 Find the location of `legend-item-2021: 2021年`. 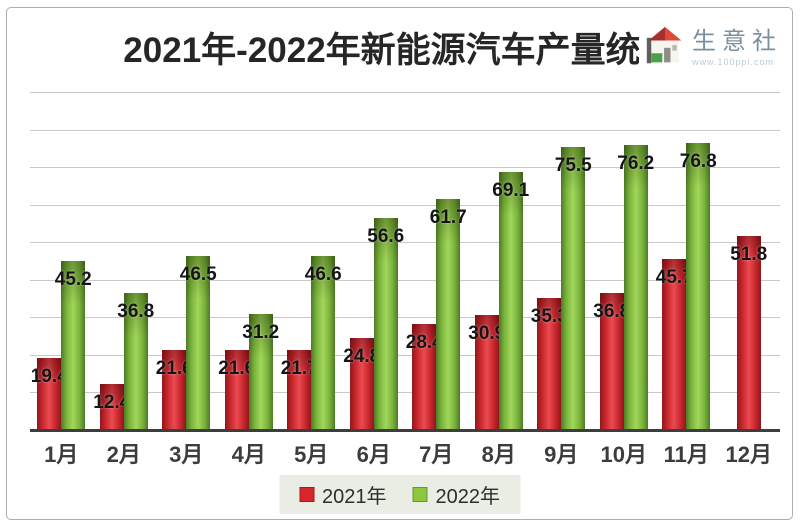

legend-item-2021: 2021年 is located at coordinates (343, 494).